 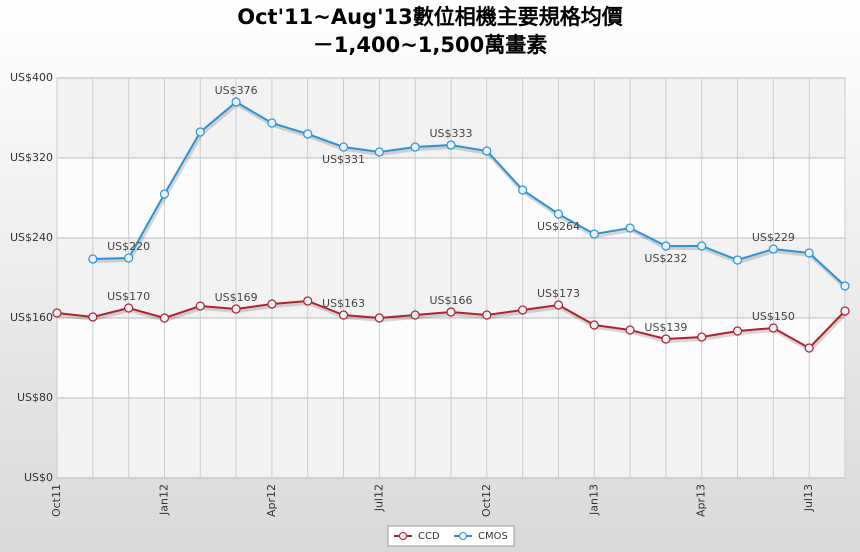 What do you see at coordinates (450, 133) in the screenshot?
I see `value-label: US$333` at bounding box center [450, 133].